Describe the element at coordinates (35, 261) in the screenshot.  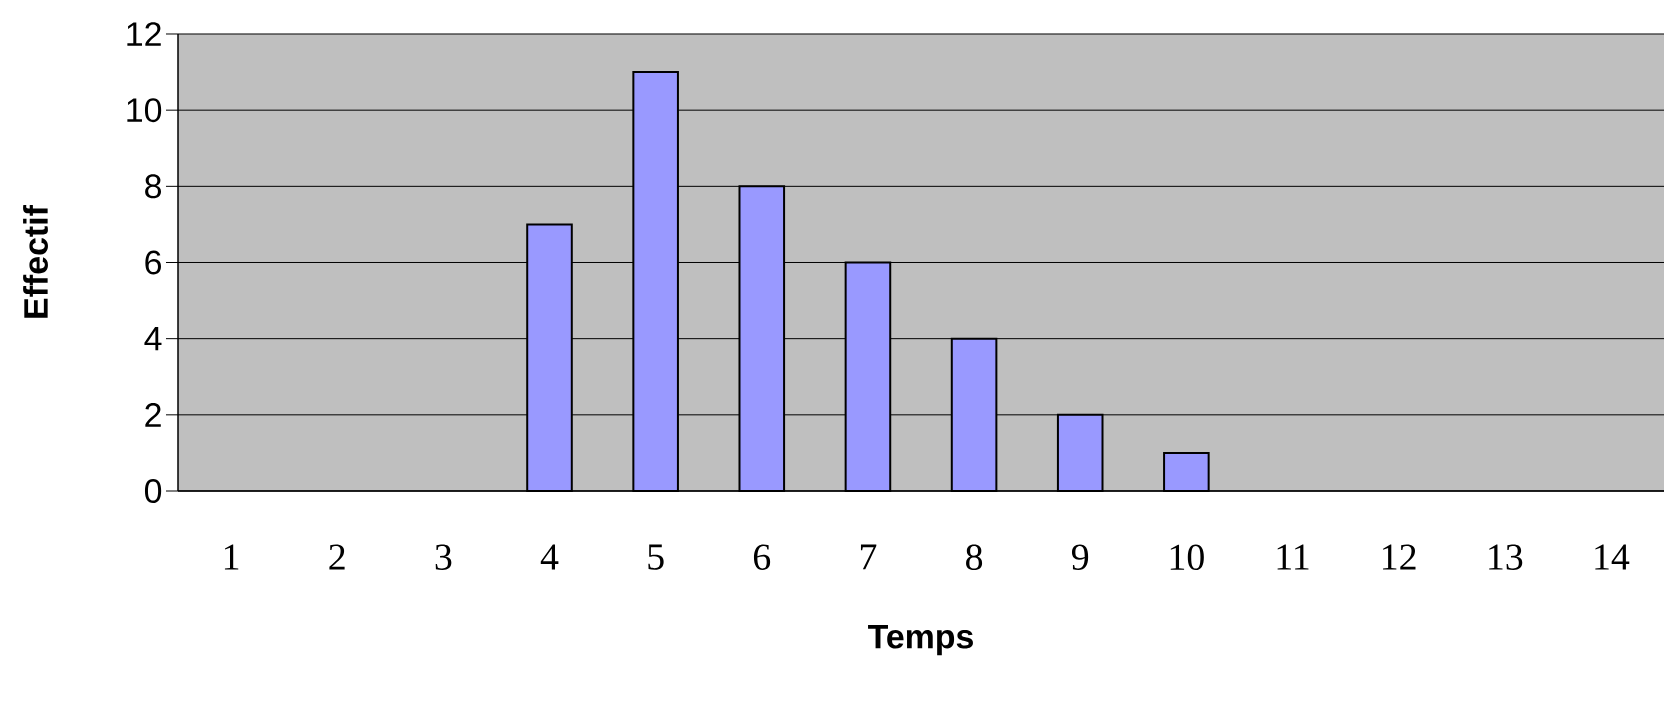
I see `y-axis-title: Effectif` at that location.